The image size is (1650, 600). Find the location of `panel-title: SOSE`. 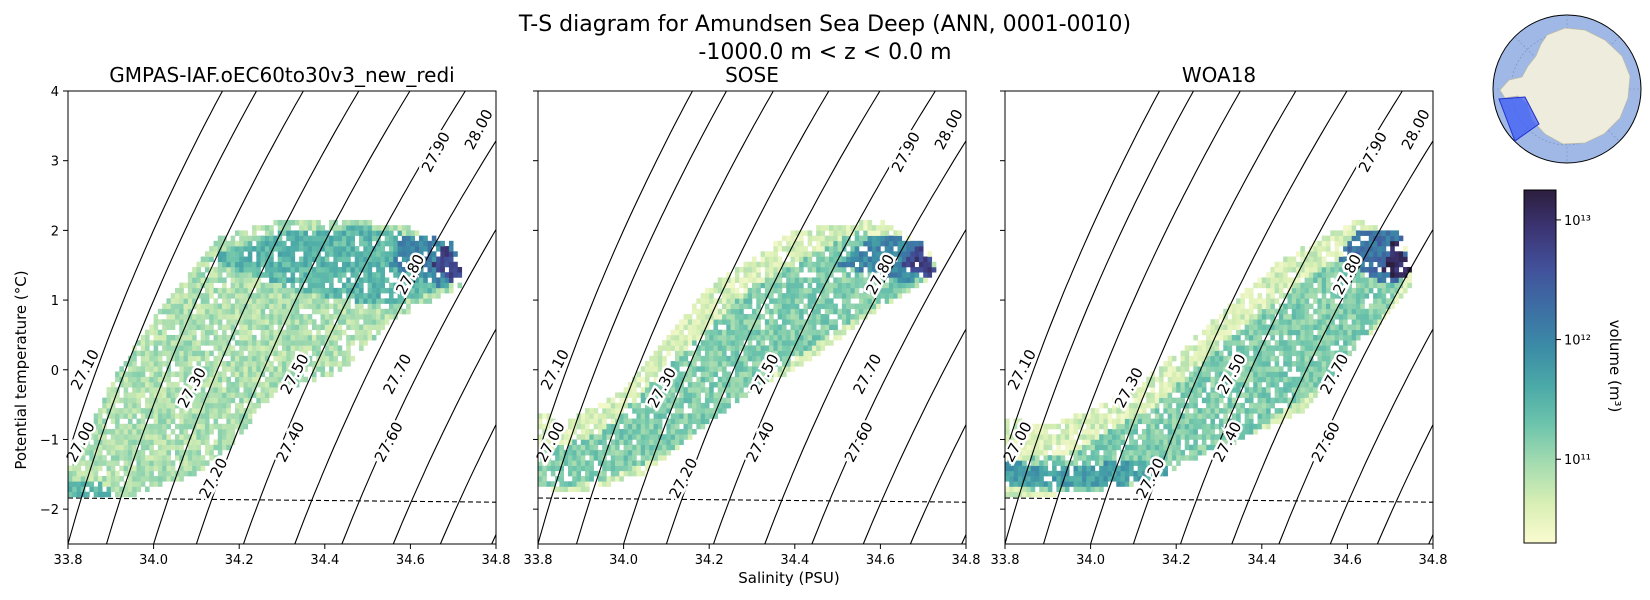

panel-title: SOSE is located at coordinates (752, 75).